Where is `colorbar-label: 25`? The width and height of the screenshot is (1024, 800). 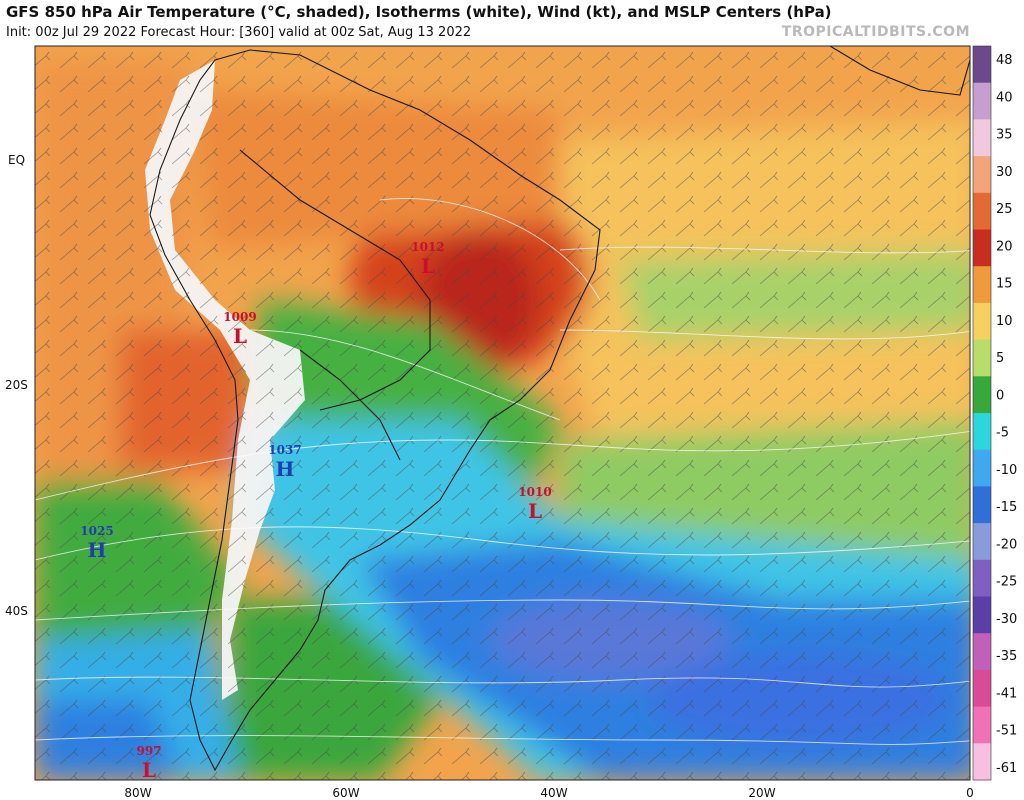
colorbar-label: 25 is located at coordinates (1004, 209).